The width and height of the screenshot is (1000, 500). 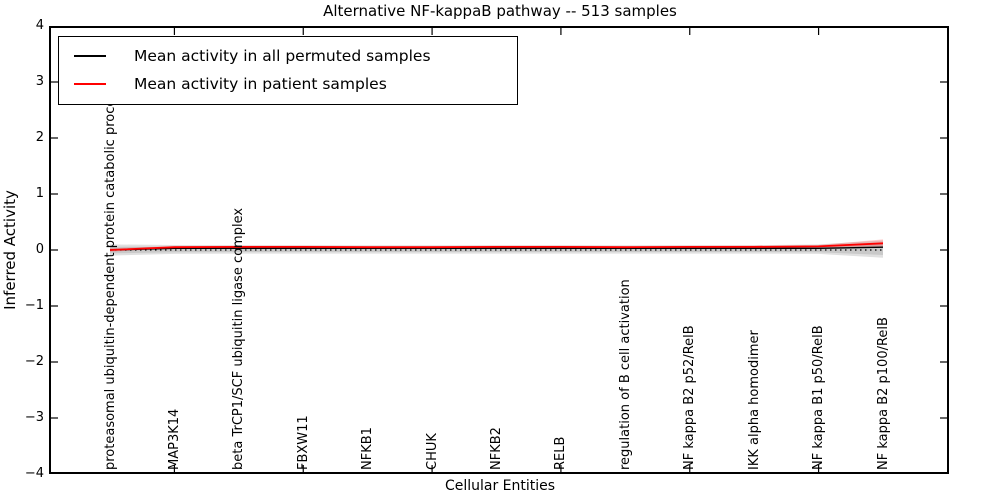 I want to click on y-tick-label: 1, so click(x=39, y=193).